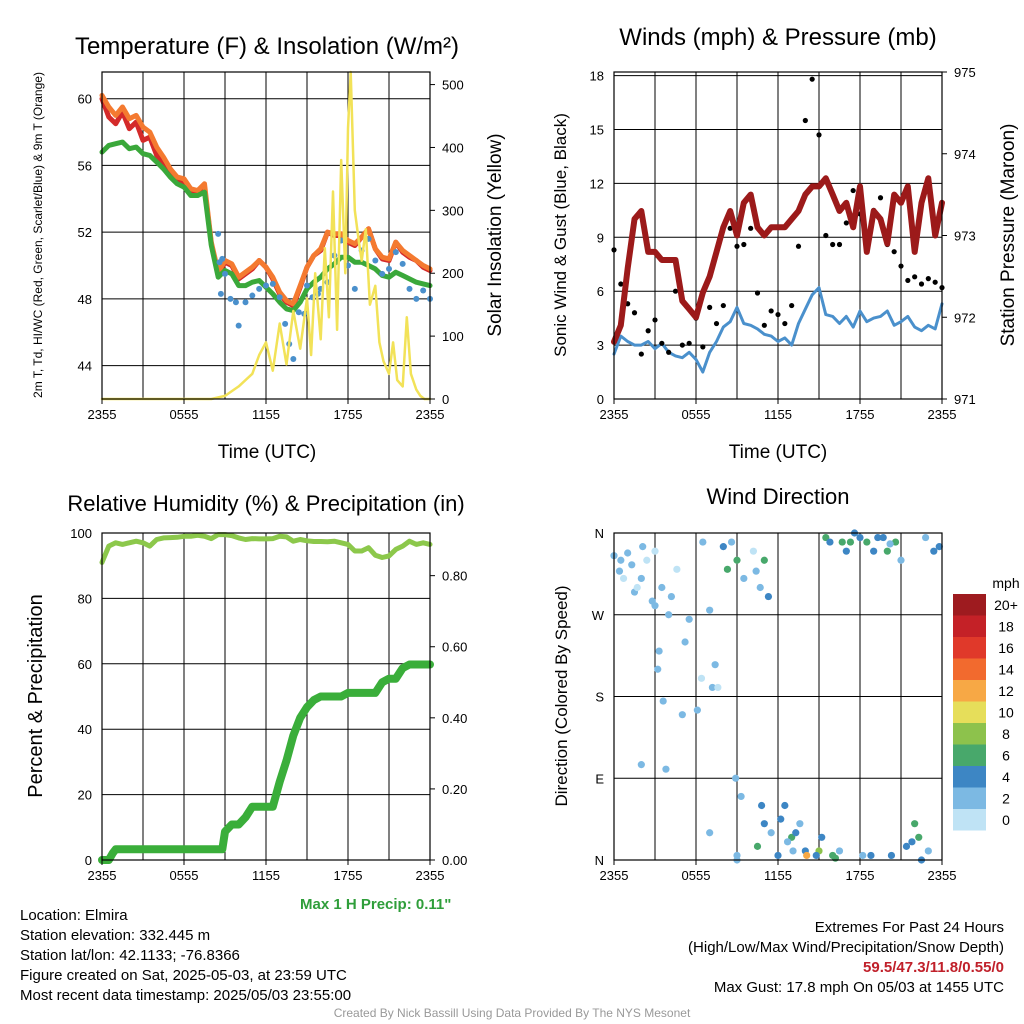  What do you see at coordinates (454, 718) in the screenshot?
I see `y2-tick-label: 0.40` at bounding box center [454, 718].